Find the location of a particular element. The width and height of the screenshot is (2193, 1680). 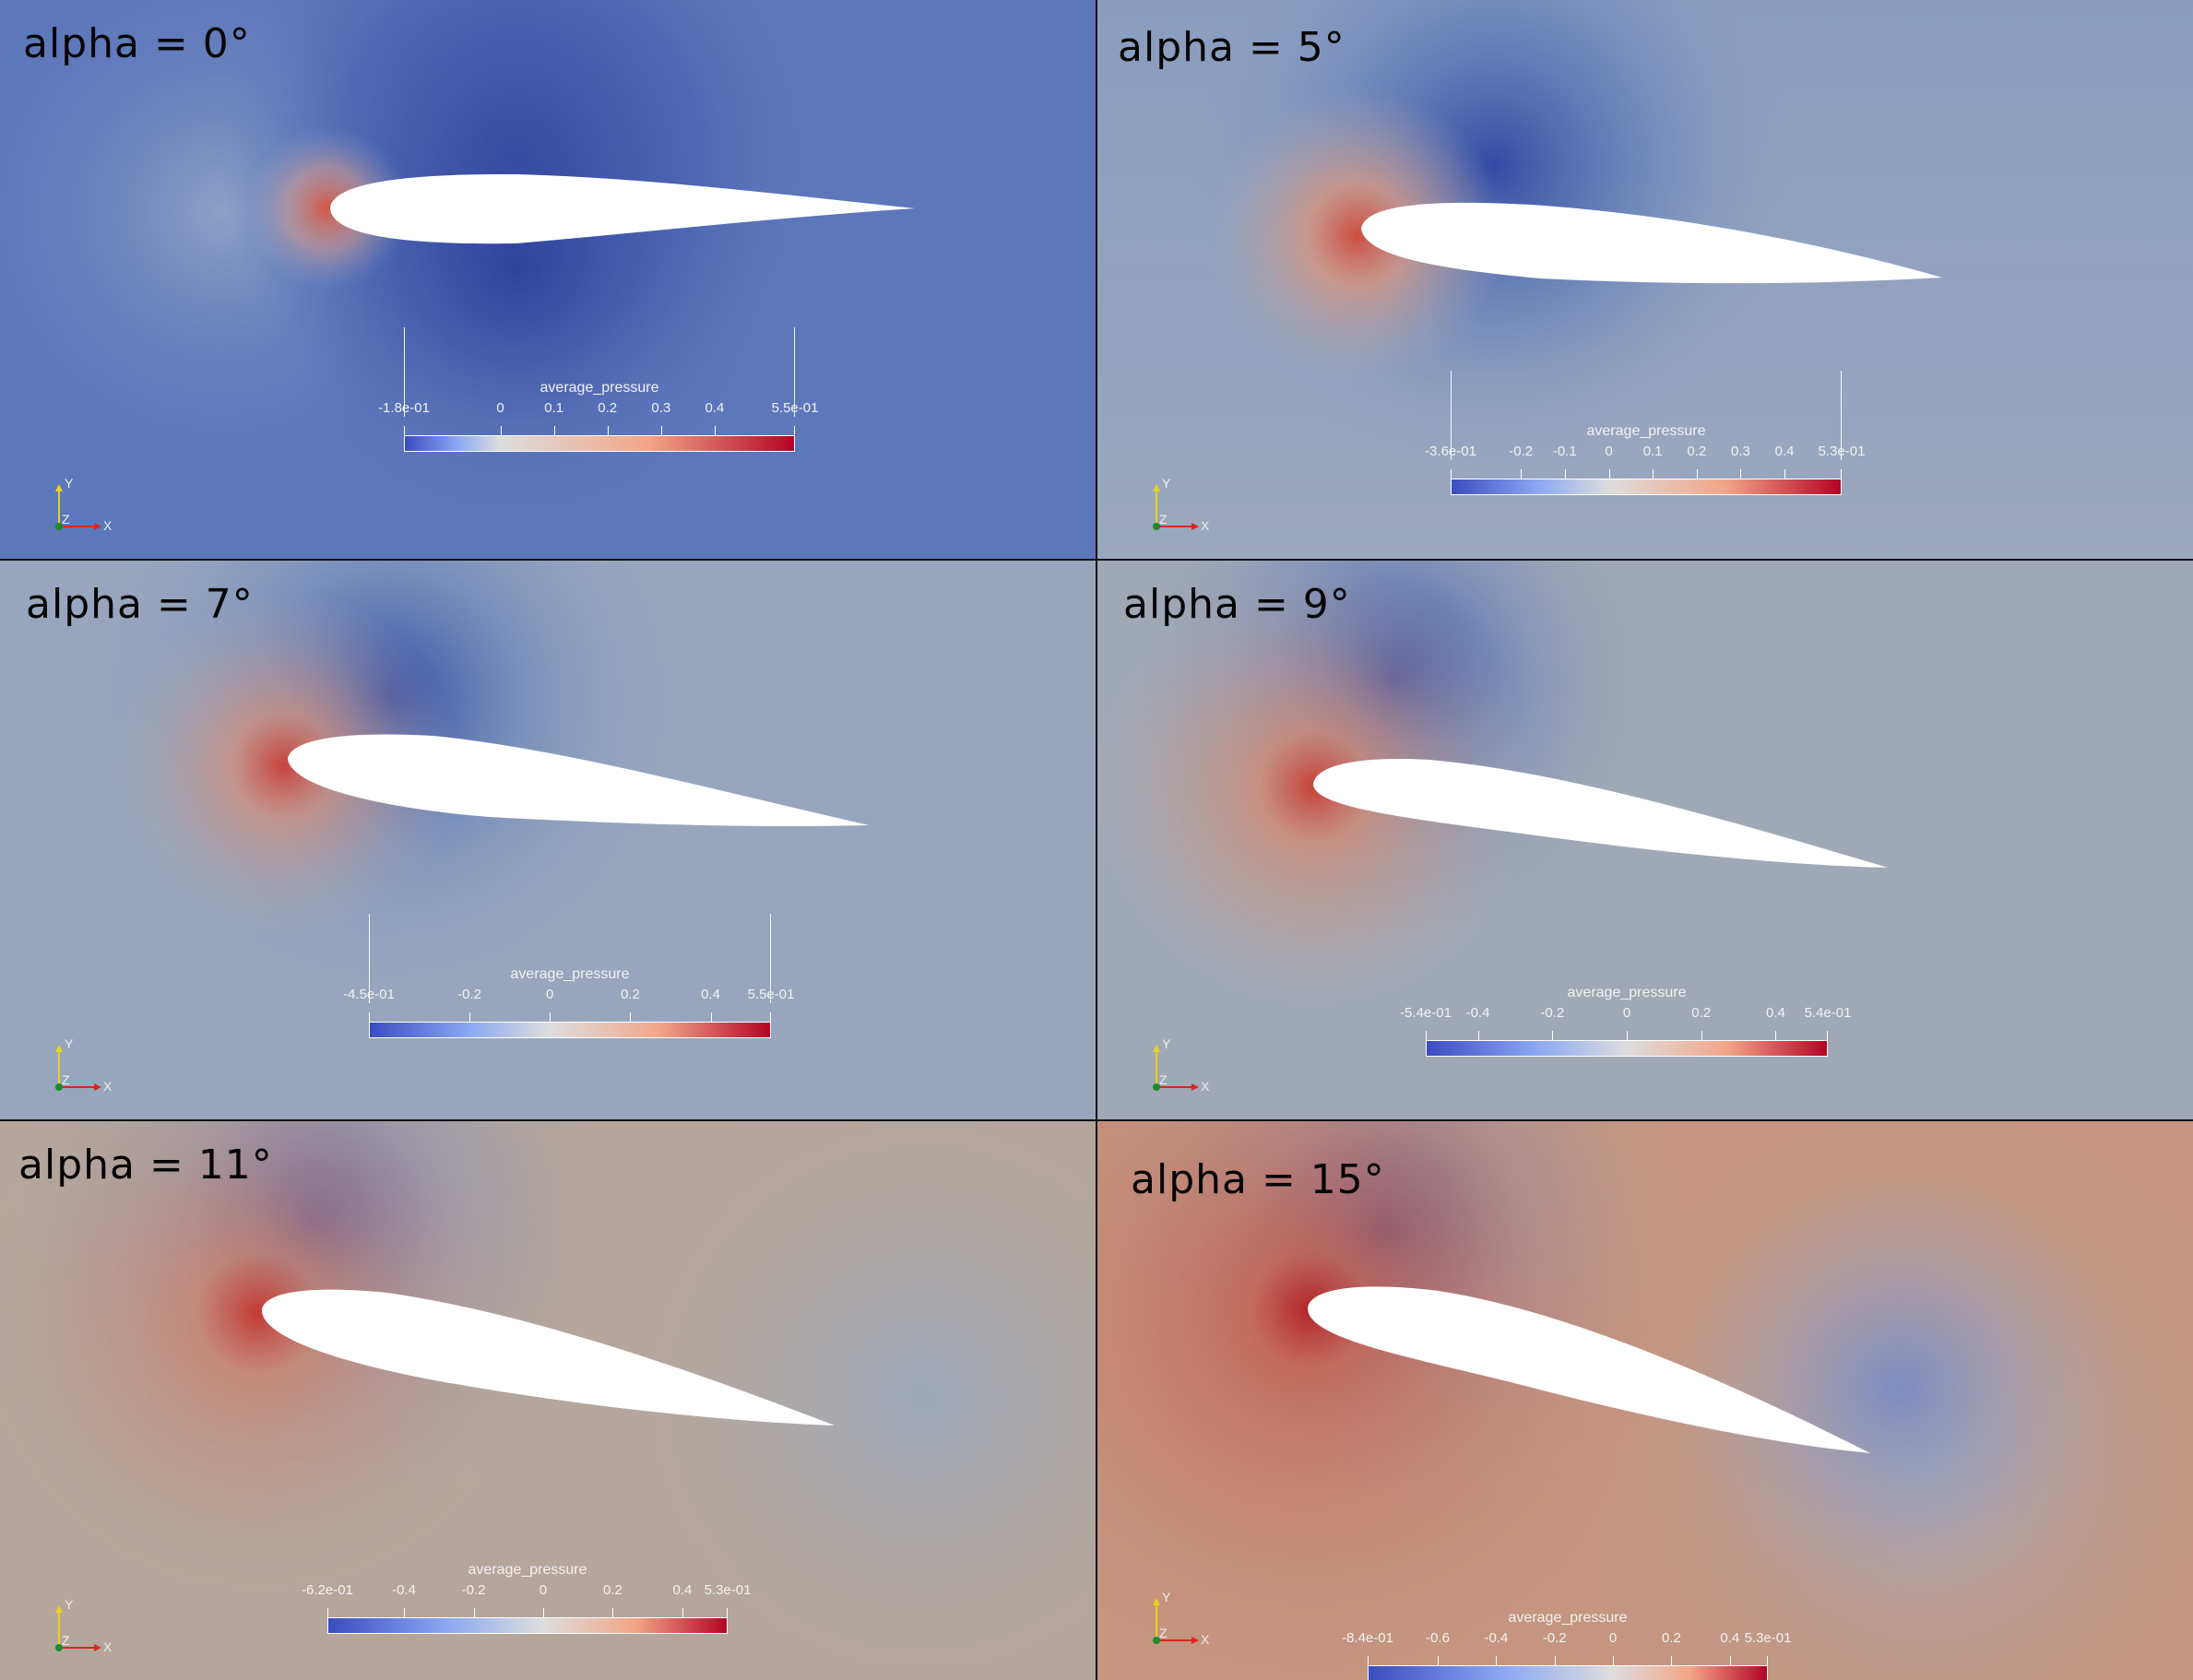

colorbar-tick-label: 0.1 is located at coordinates (554, 408).